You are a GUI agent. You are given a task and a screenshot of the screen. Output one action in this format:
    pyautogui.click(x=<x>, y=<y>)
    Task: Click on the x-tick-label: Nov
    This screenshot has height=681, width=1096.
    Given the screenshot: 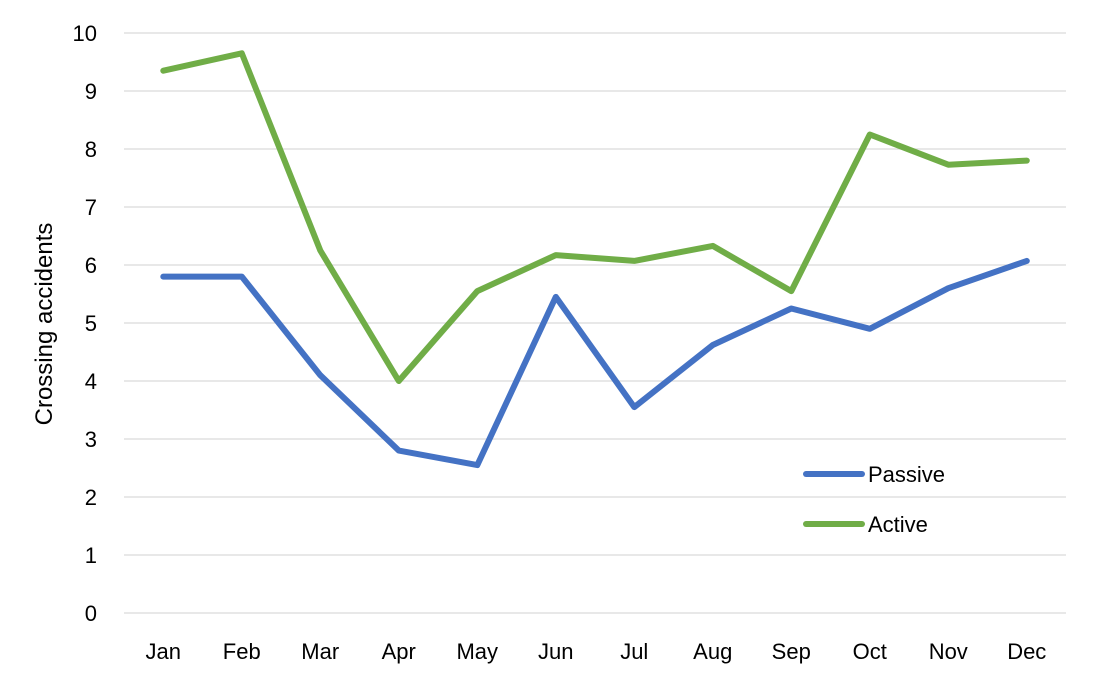 What is the action you would take?
    pyautogui.click(x=948, y=651)
    